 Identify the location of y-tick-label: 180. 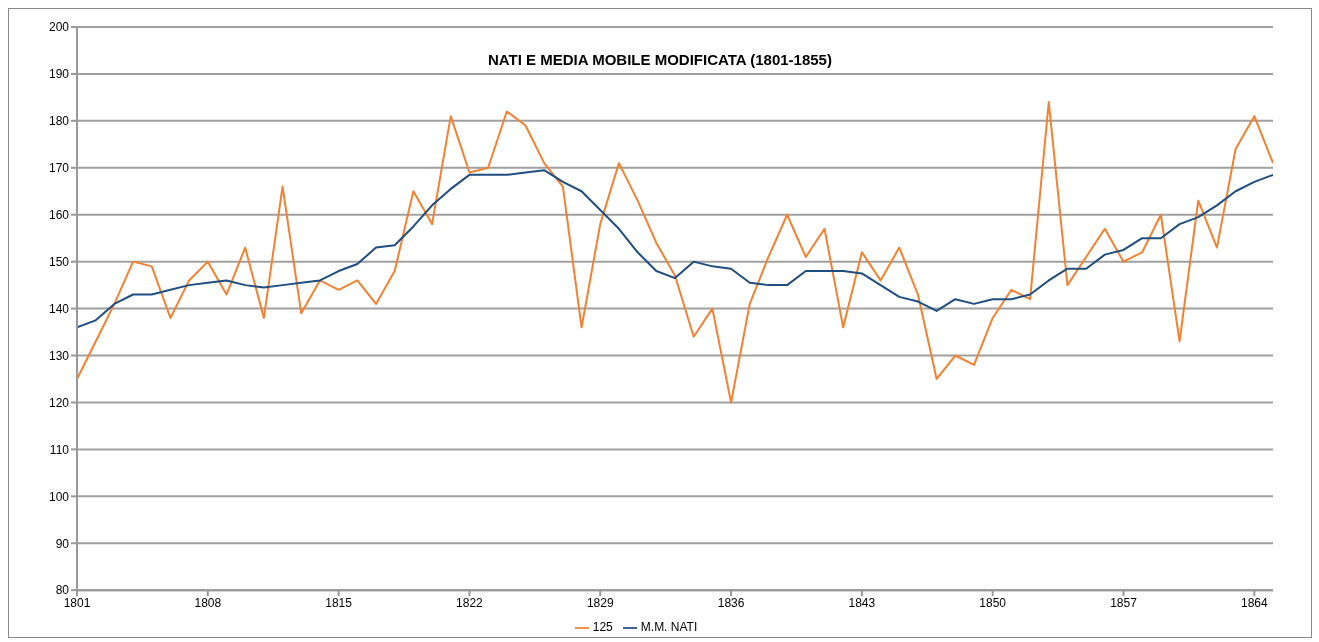
(59, 121).